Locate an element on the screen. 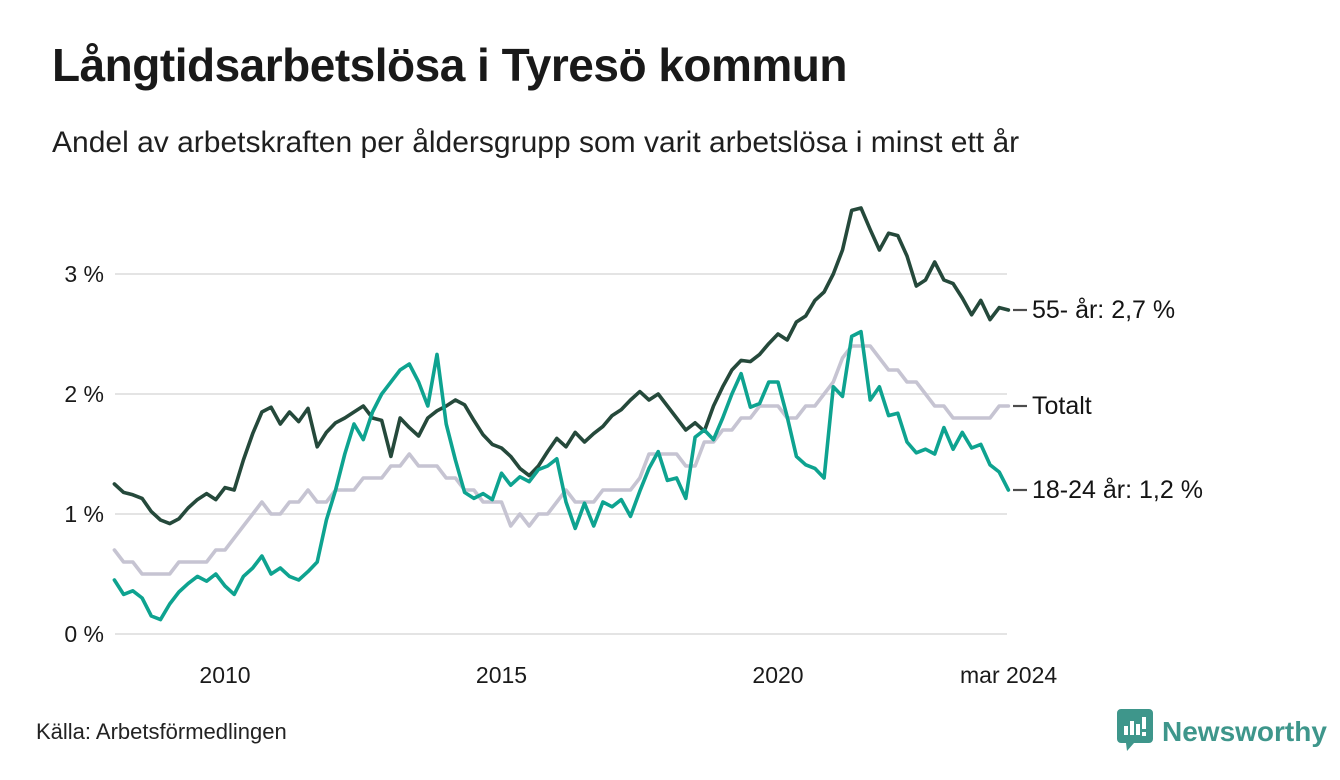 Image resolution: width=1340 pixels, height=780 pixels. newsworthy-logo-text: Newsworthy is located at coordinates (1244, 731).